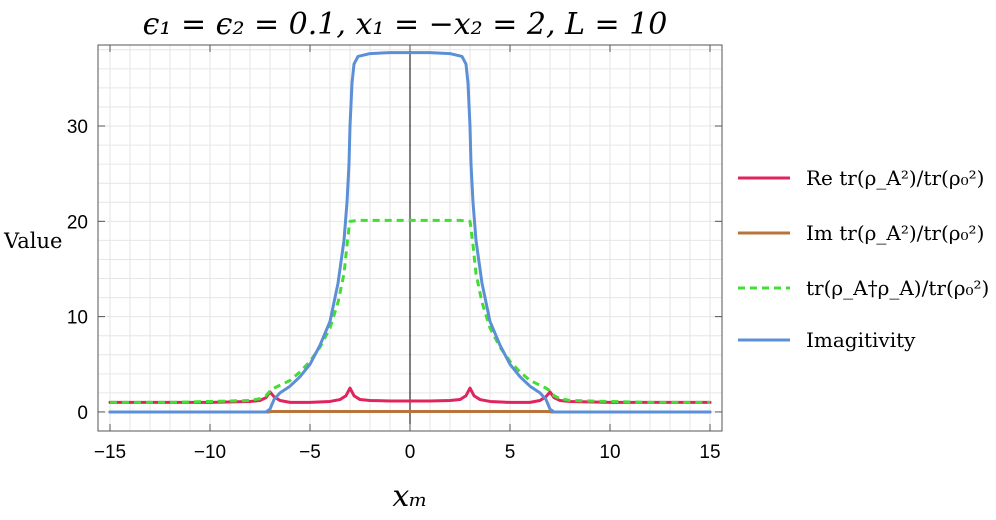 The height and width of the screenshot is (520, 996). Describe the element at coordinates (861, 340) in the screenshot. I see `legend-label-imagitivity: Imagitivity` at that location.